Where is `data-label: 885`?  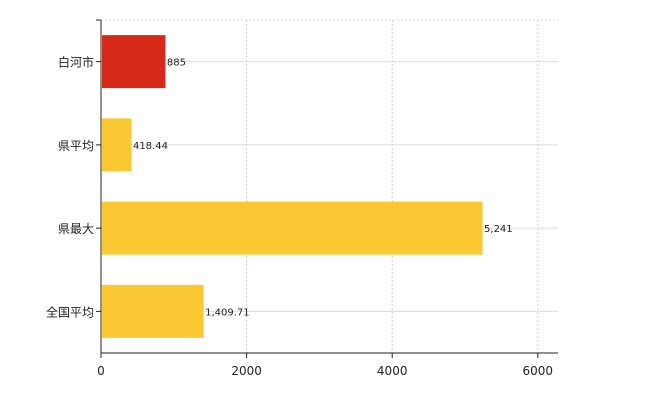
data-label: 885 is located at coordinates (176, 63).